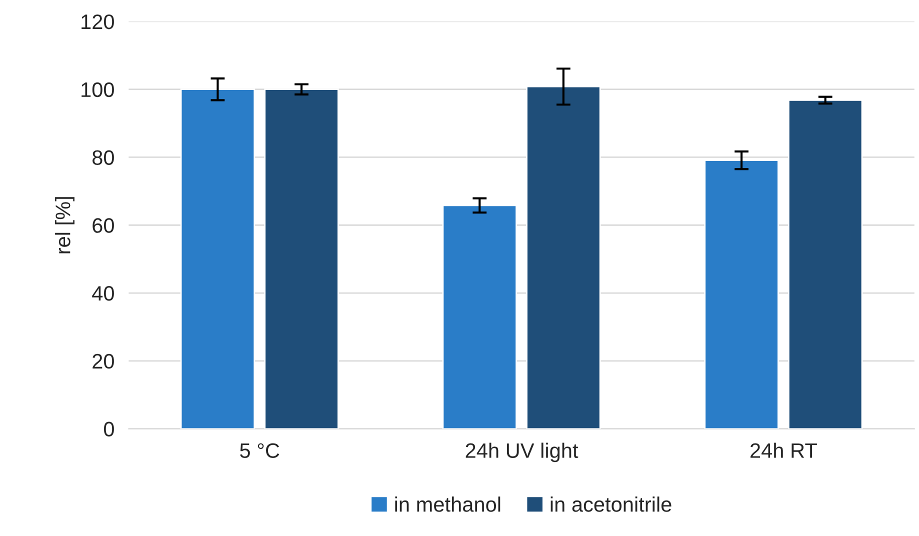 The width and height of the screenshot is (919, 536). I want to click on x-tick-label: 5 °C, so click(260, 450).